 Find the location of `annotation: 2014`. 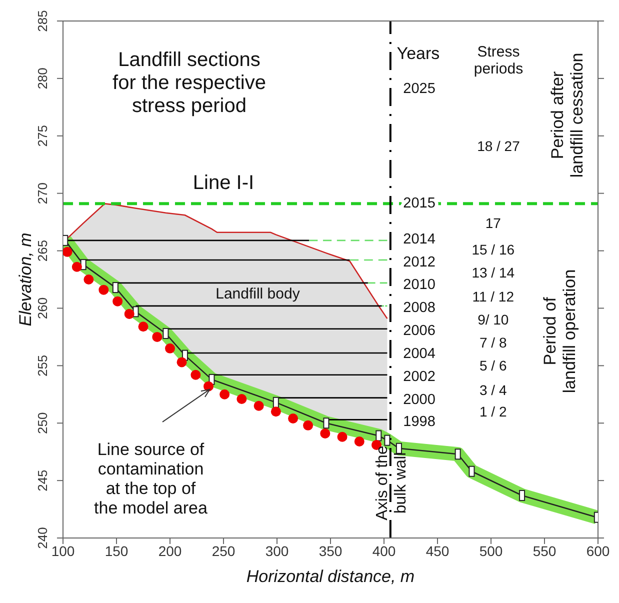

annotation: 2014 is located at coordinates (419, 239).